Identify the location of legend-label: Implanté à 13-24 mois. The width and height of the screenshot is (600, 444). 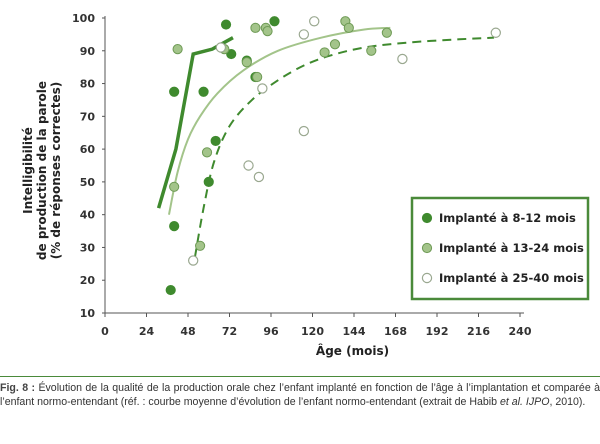
(511, 248).